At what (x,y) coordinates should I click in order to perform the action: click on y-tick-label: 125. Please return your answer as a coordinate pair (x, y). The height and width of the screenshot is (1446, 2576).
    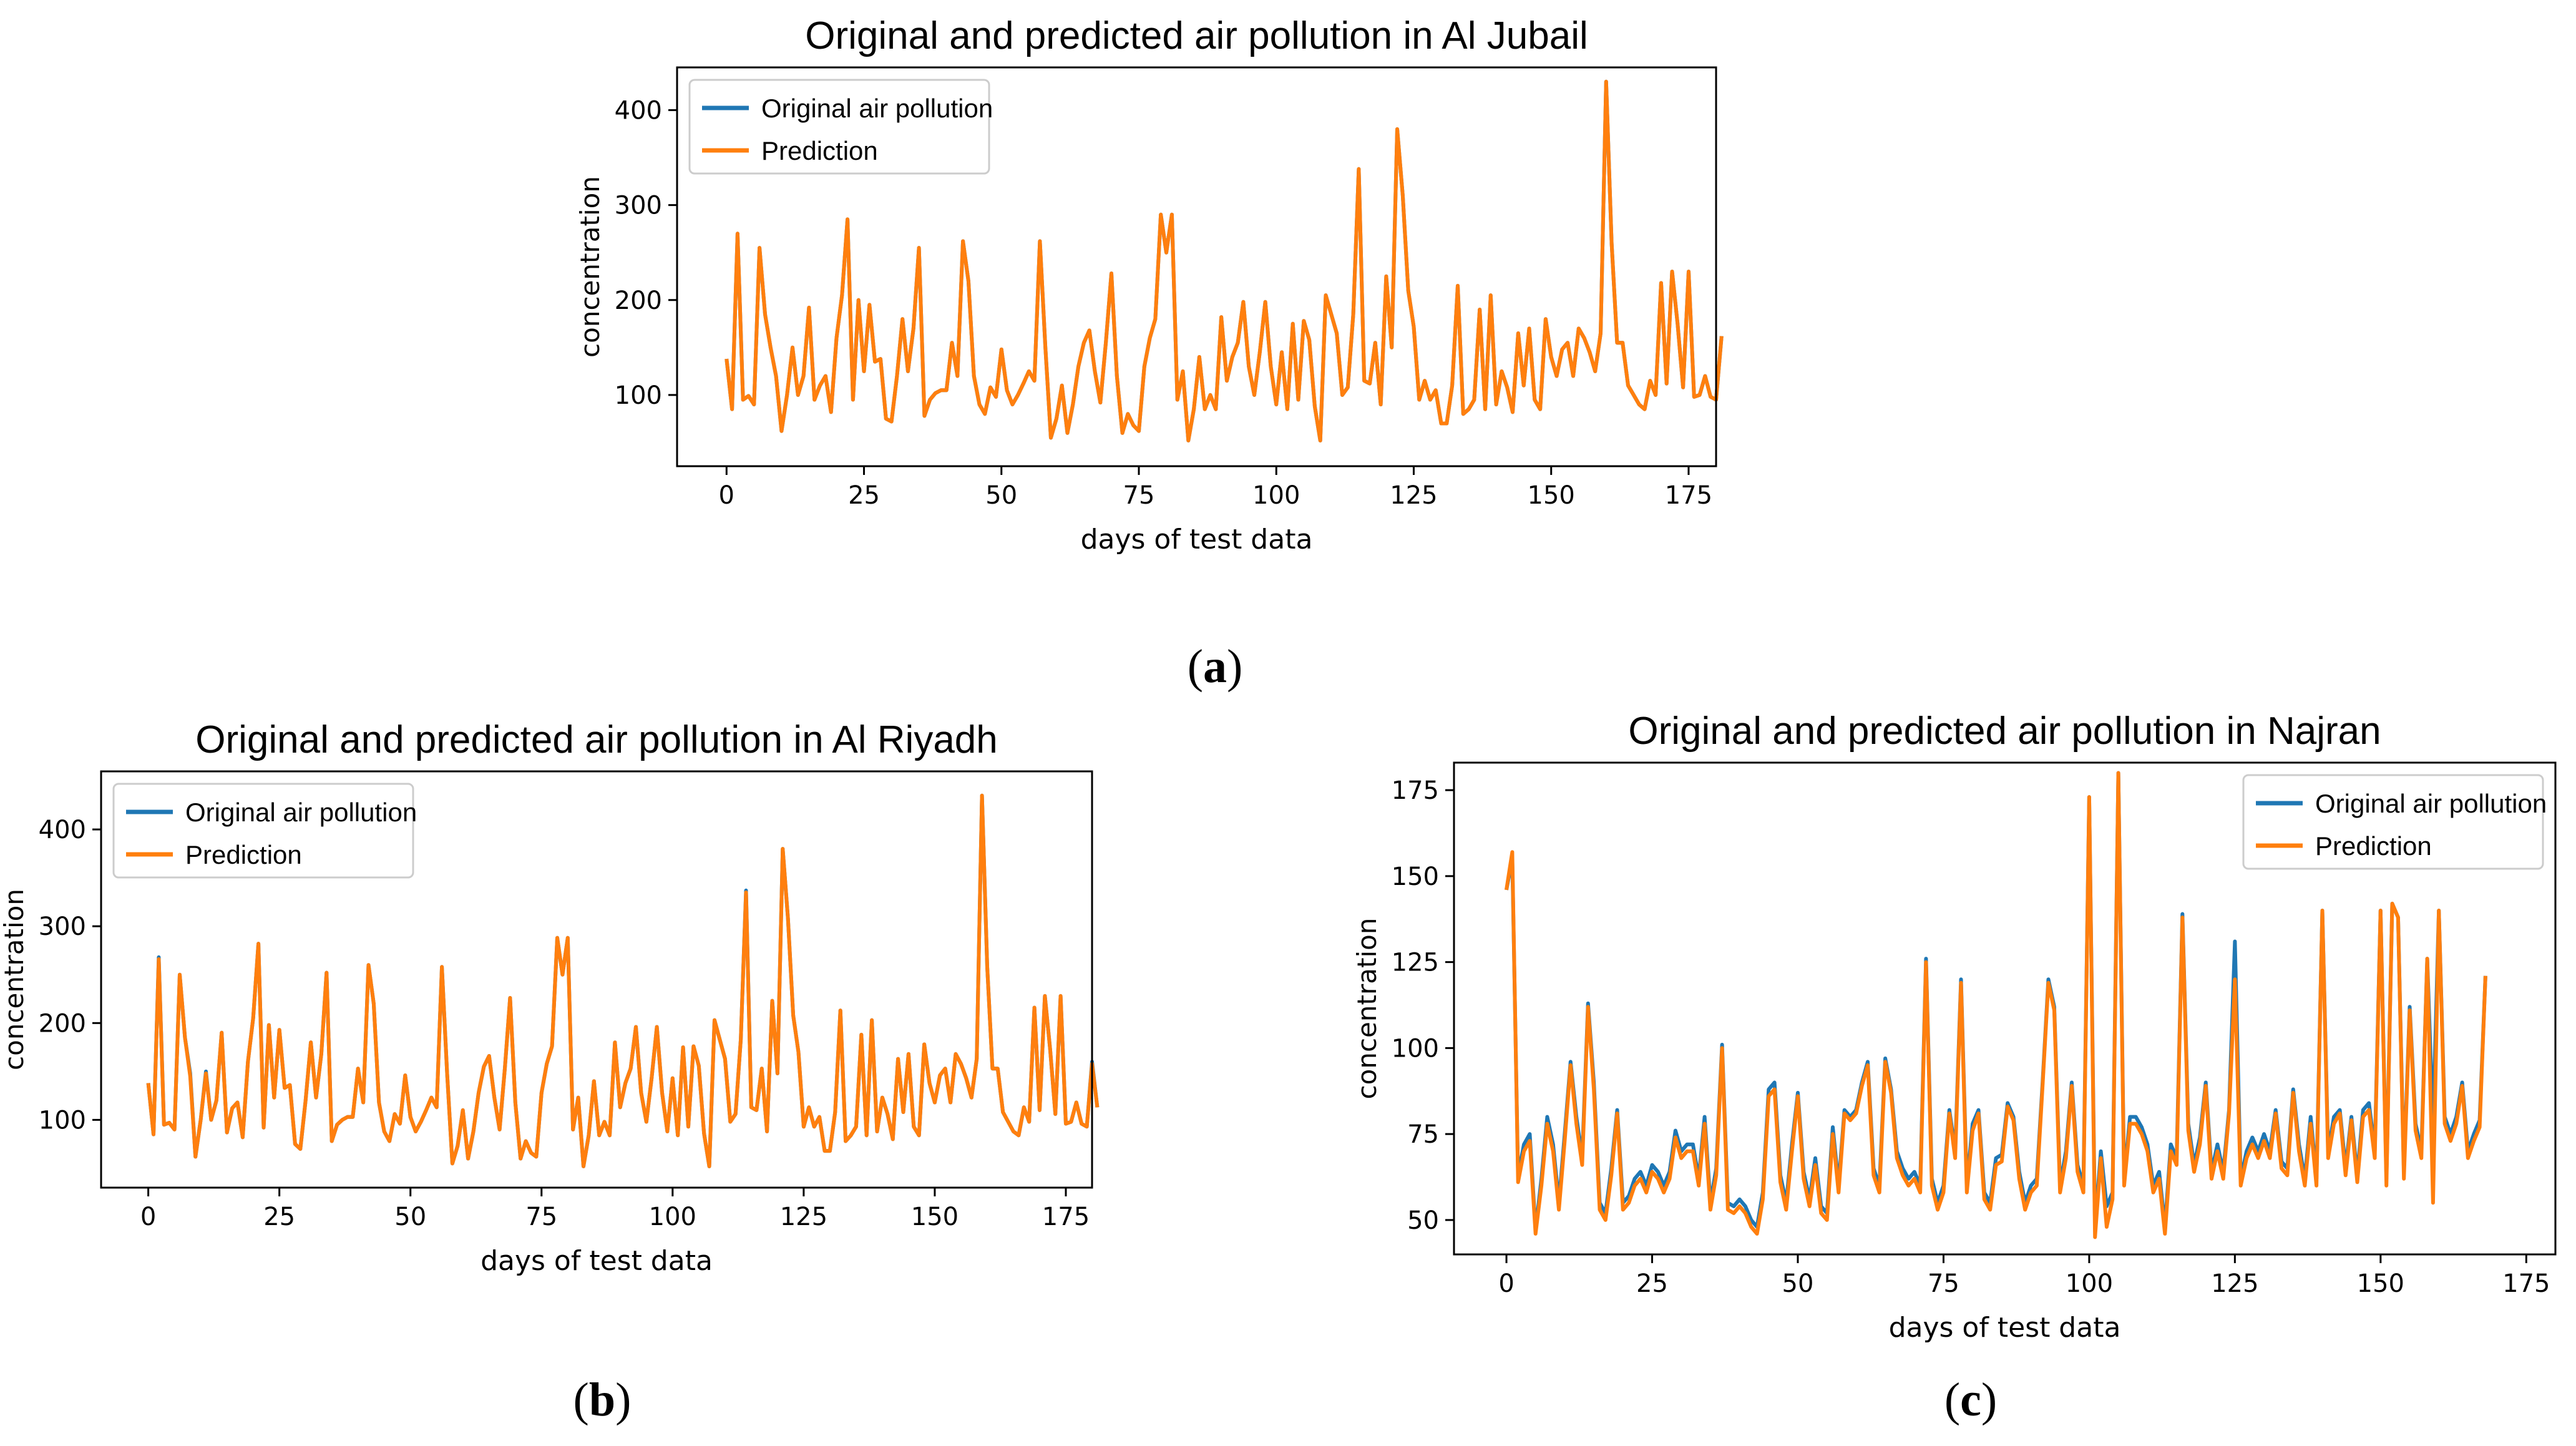
    Looking at the image, I should click on (1415, 963).